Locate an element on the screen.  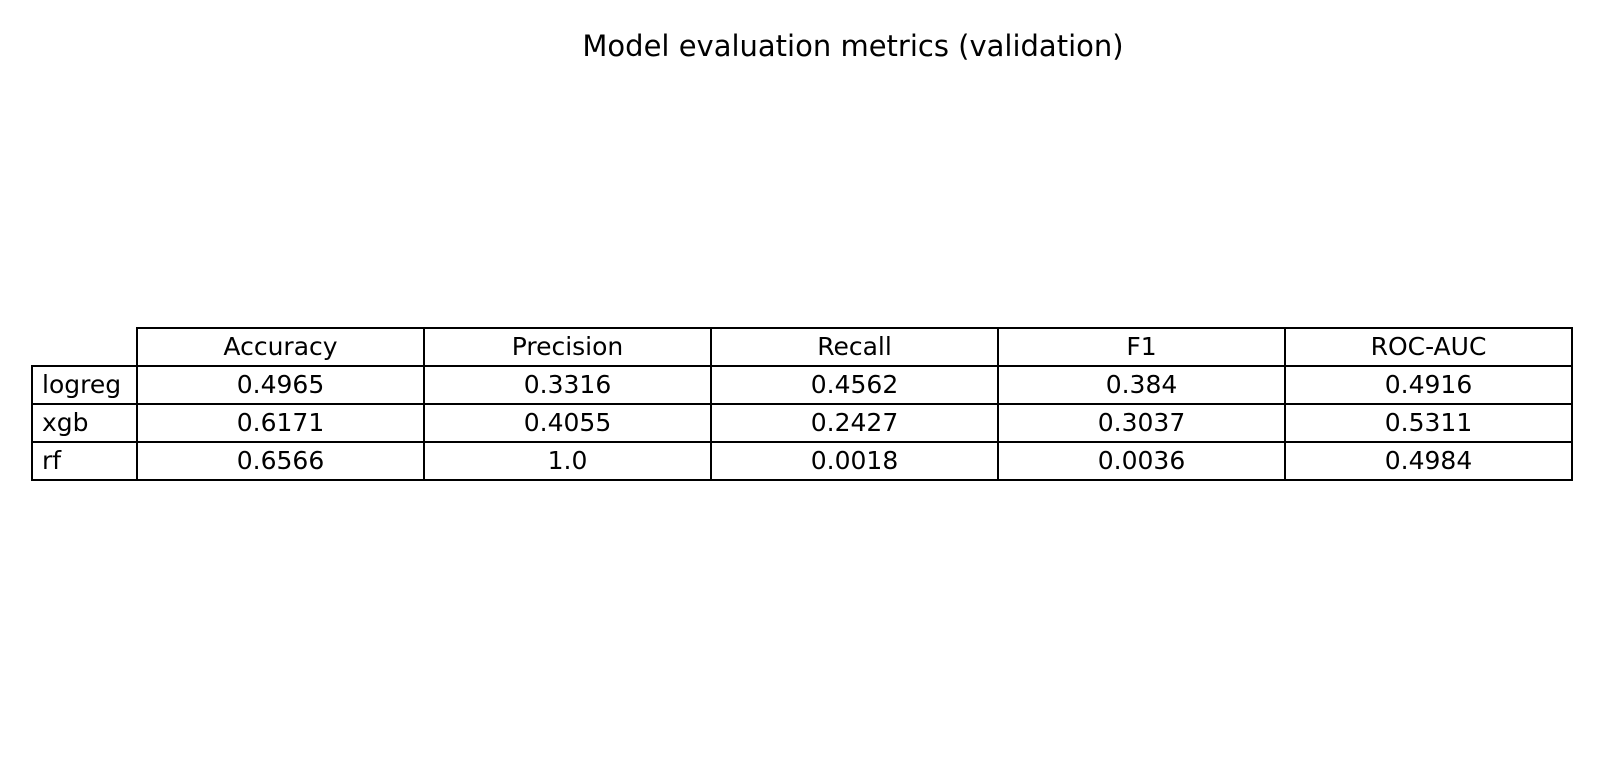
table-cell: 0.384 is located at coordinates (1141, 385).